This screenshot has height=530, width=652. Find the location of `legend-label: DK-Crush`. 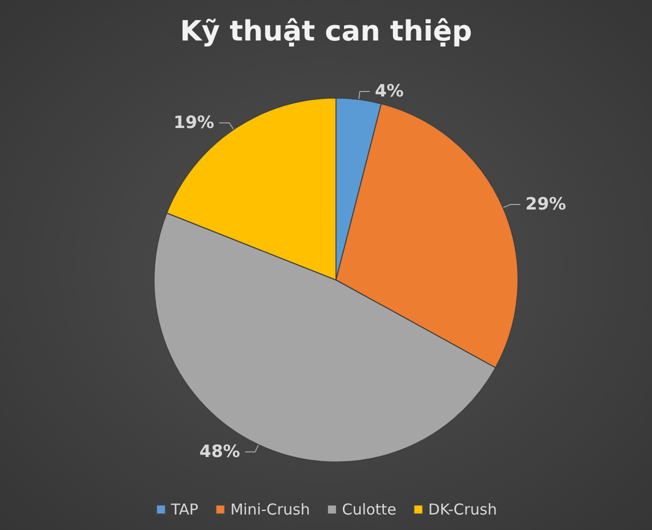

legend-label: DK-Crush is located at coordinates (462, 509).